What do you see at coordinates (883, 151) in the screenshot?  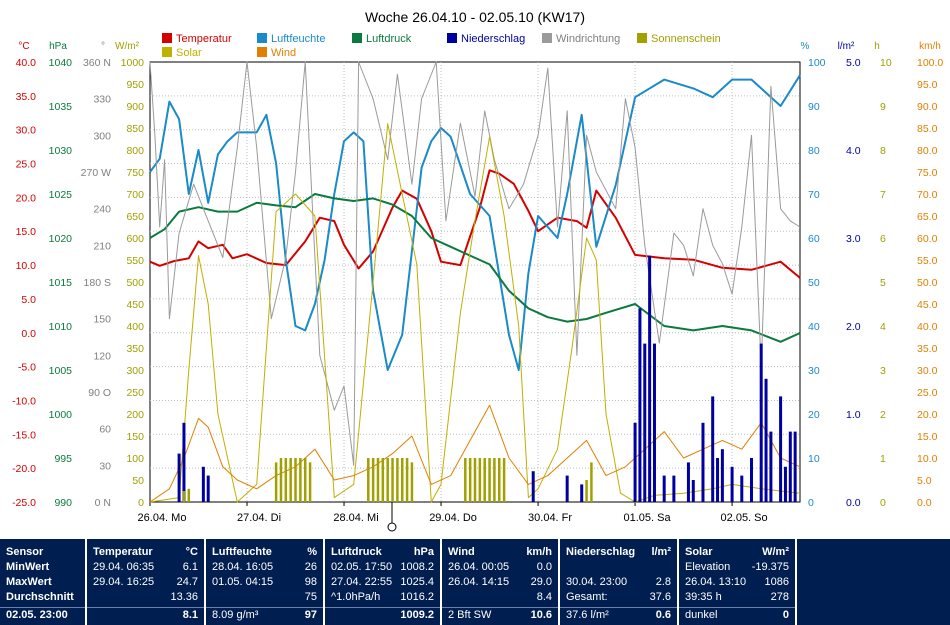 I see `axis-tick-label: 8` at bounding box center [883, 151].